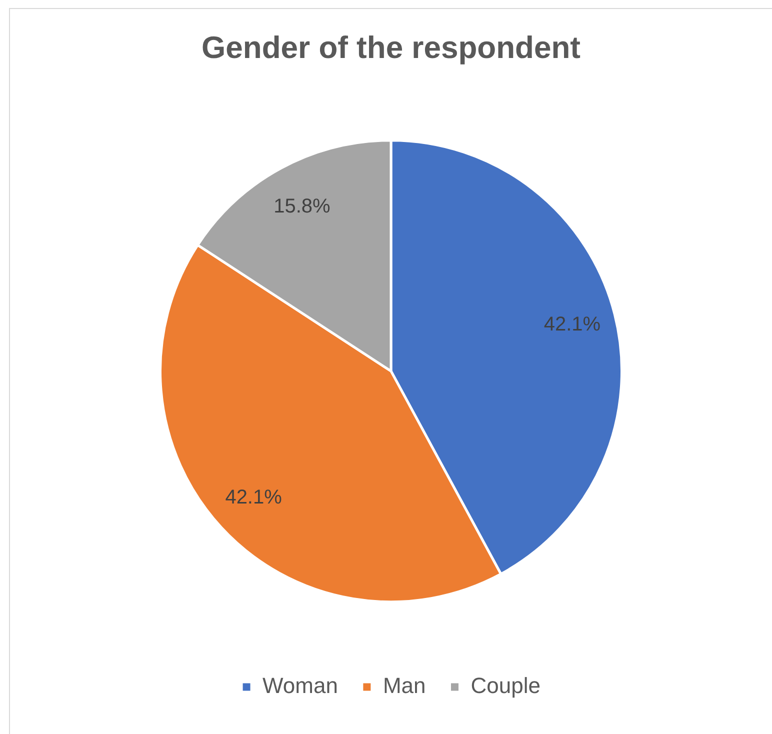 This screenshot has height=734, width=772. Describe the element at coordinates (391, 48) in the screenshot. I see `chart-title: Gender of the respondent` at that location.